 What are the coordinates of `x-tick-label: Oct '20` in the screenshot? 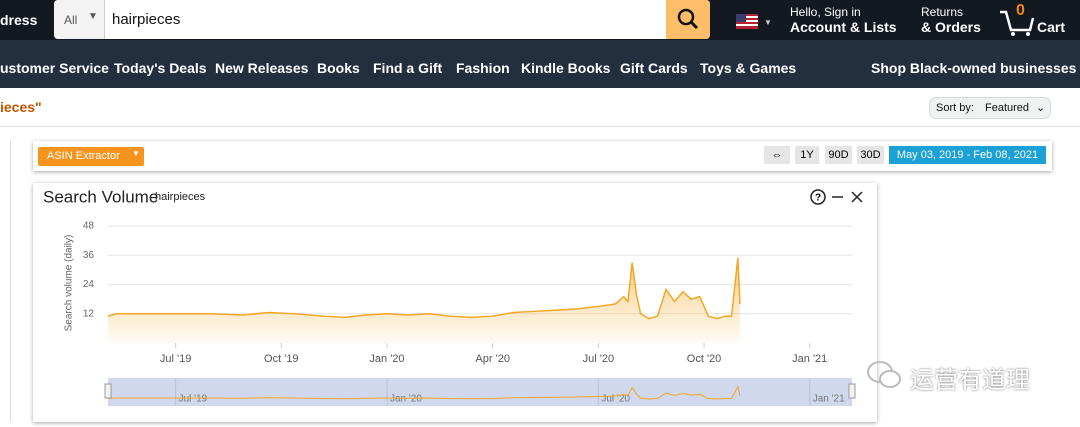 It's located at (704, 359).